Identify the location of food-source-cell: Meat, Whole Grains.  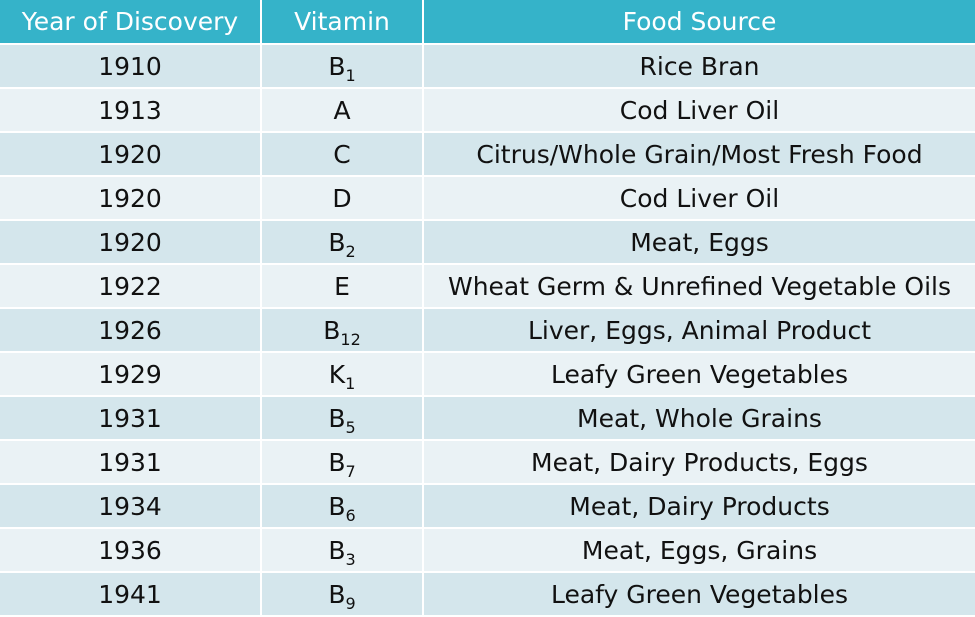
(699, 418).